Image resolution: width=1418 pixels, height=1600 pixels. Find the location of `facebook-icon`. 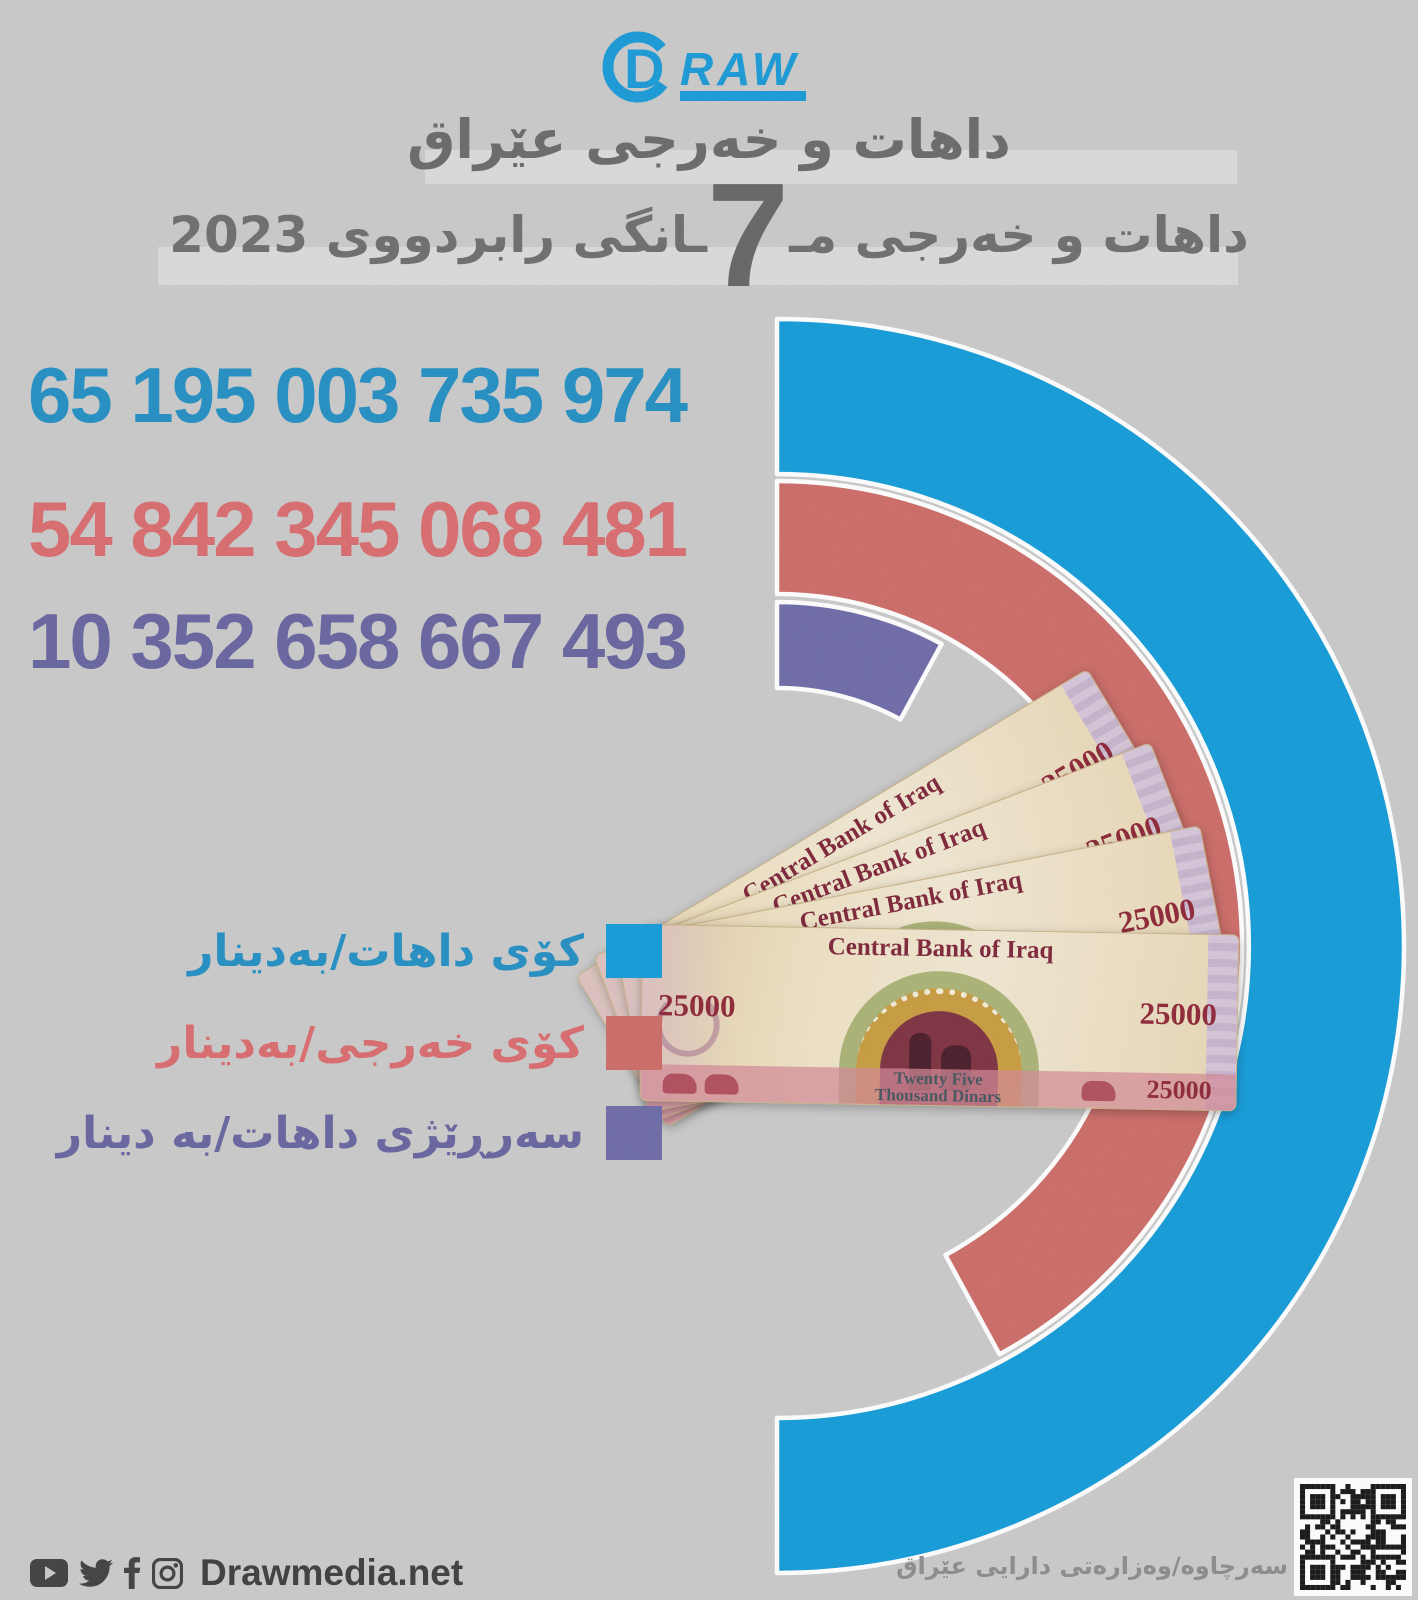

facebook-icon is located at coordinates (132, 1573).